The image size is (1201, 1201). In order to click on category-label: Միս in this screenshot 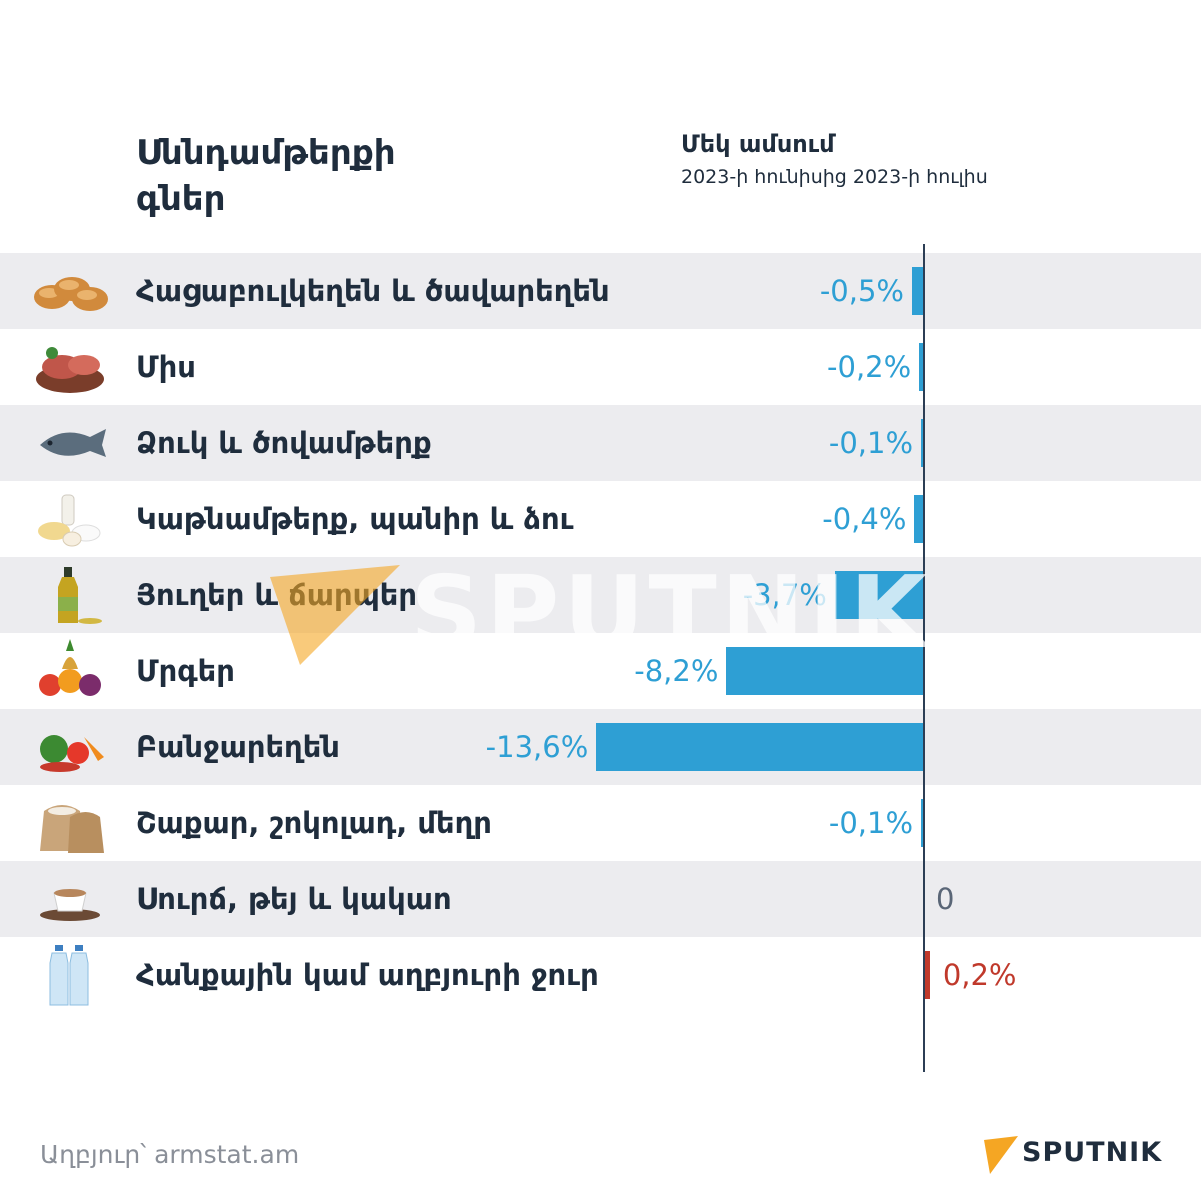, I will do `click(166, 367)`.